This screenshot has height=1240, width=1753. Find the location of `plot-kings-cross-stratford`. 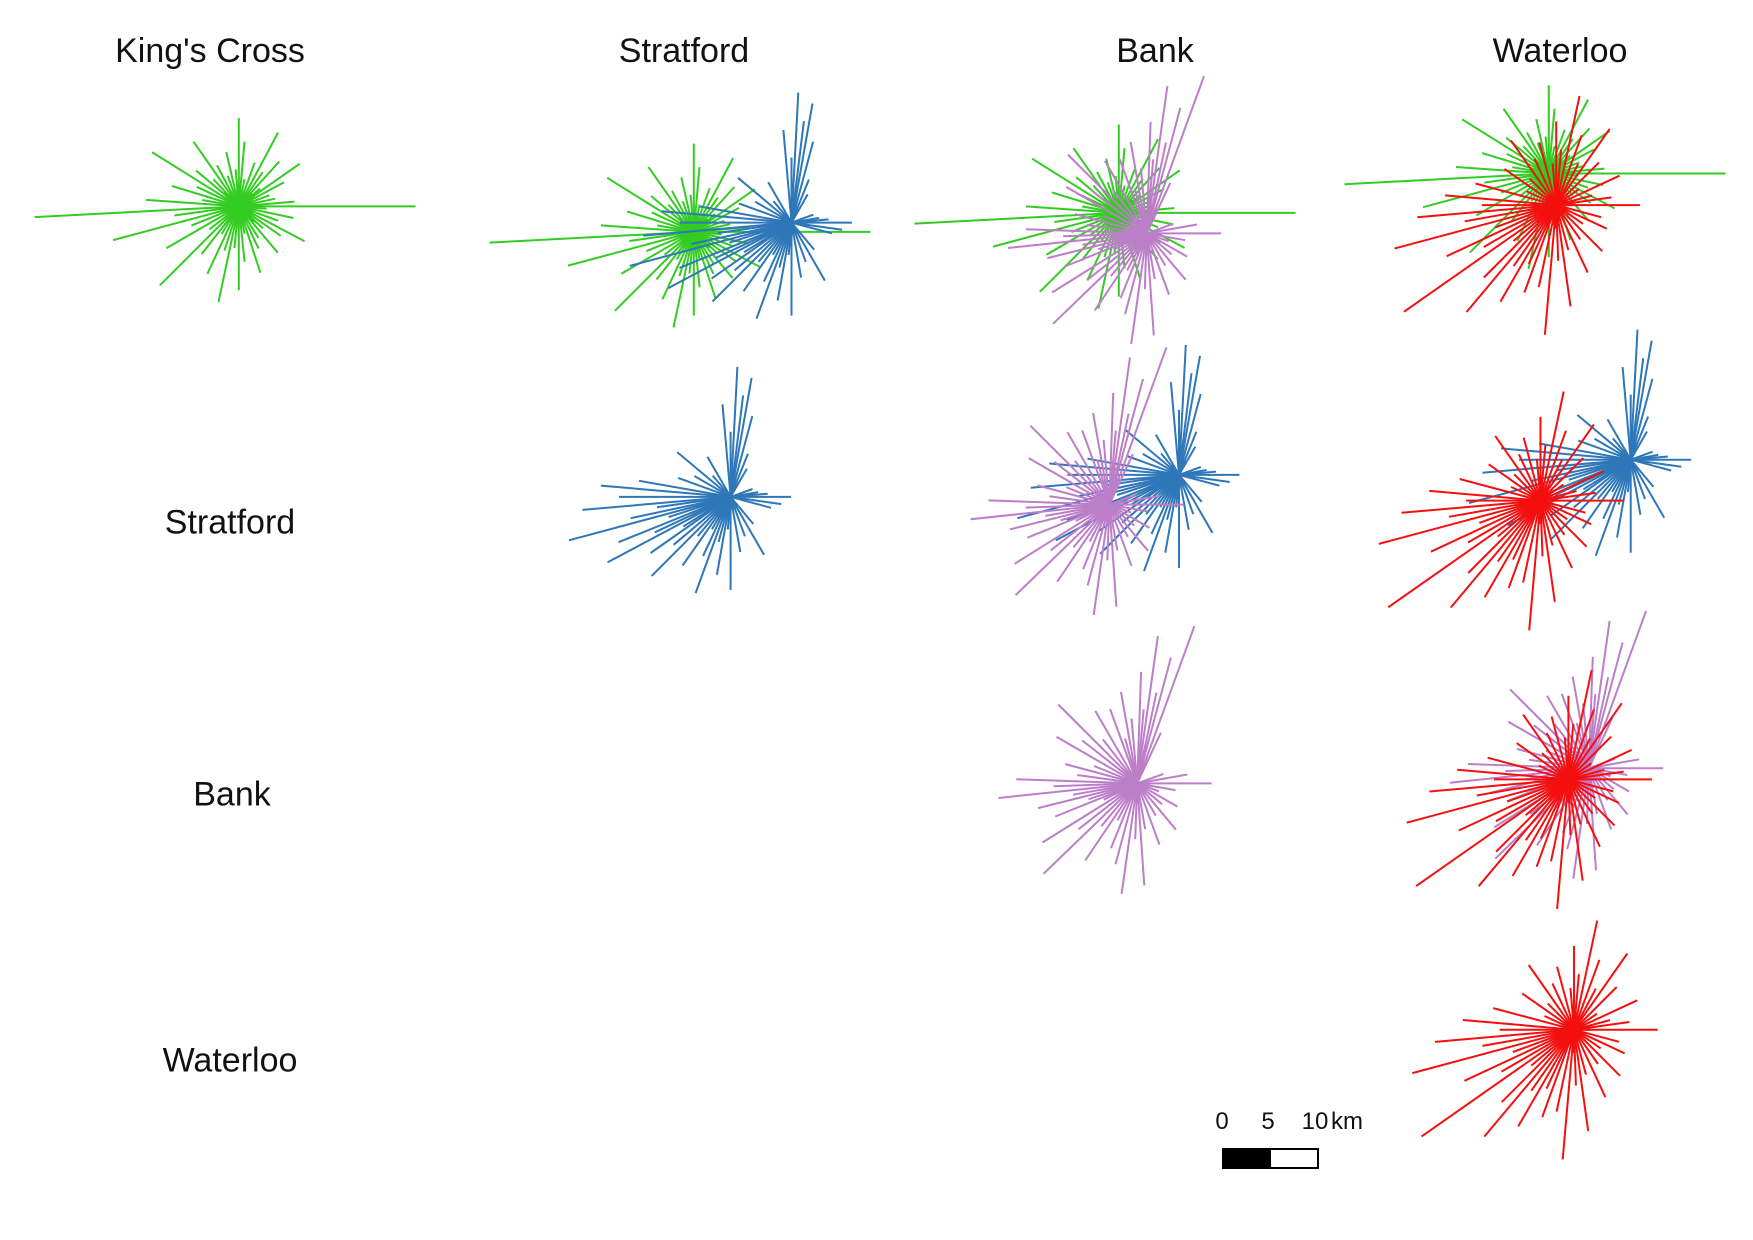

plot-kings-cross-stratford is located at coordinates (680, 210).